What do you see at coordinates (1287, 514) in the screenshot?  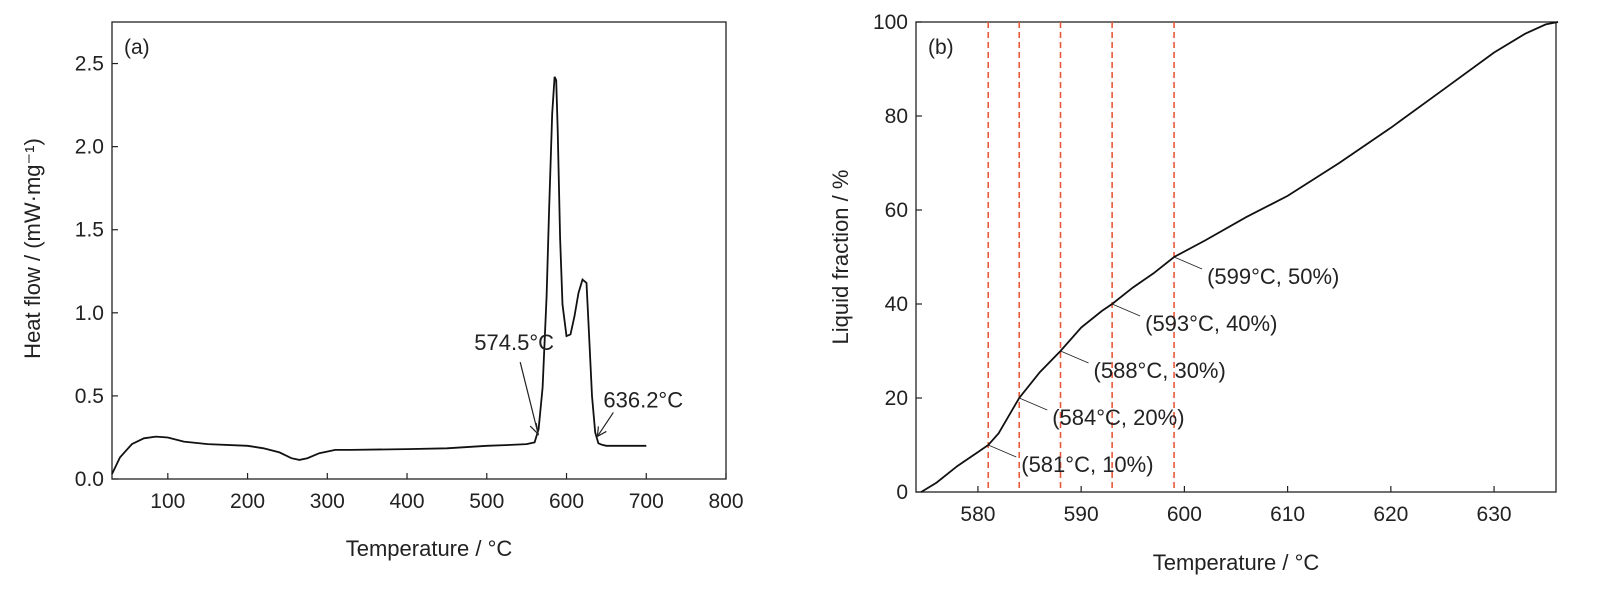 I see `panel-b-x-tick-label: 610` at bounding box center [1287, 514].